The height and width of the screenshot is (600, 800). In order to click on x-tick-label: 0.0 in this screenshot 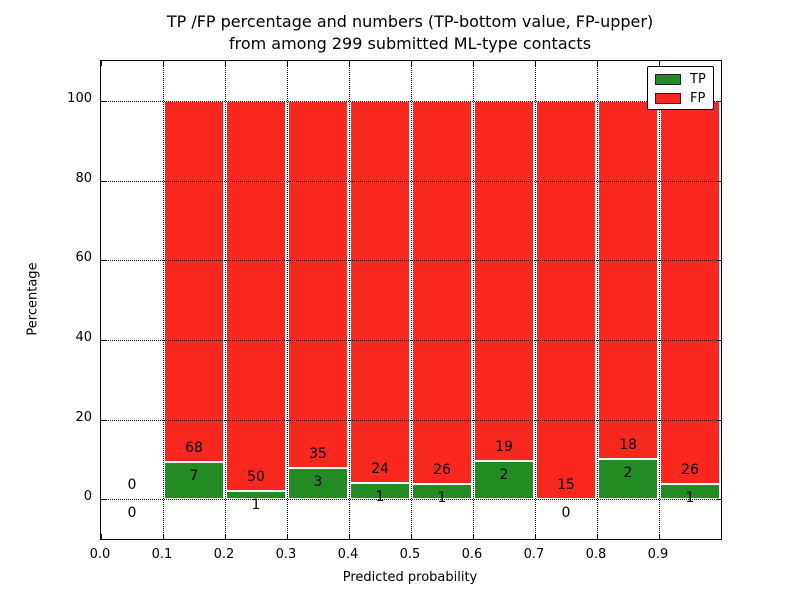, I will do `click(100, 554)`.